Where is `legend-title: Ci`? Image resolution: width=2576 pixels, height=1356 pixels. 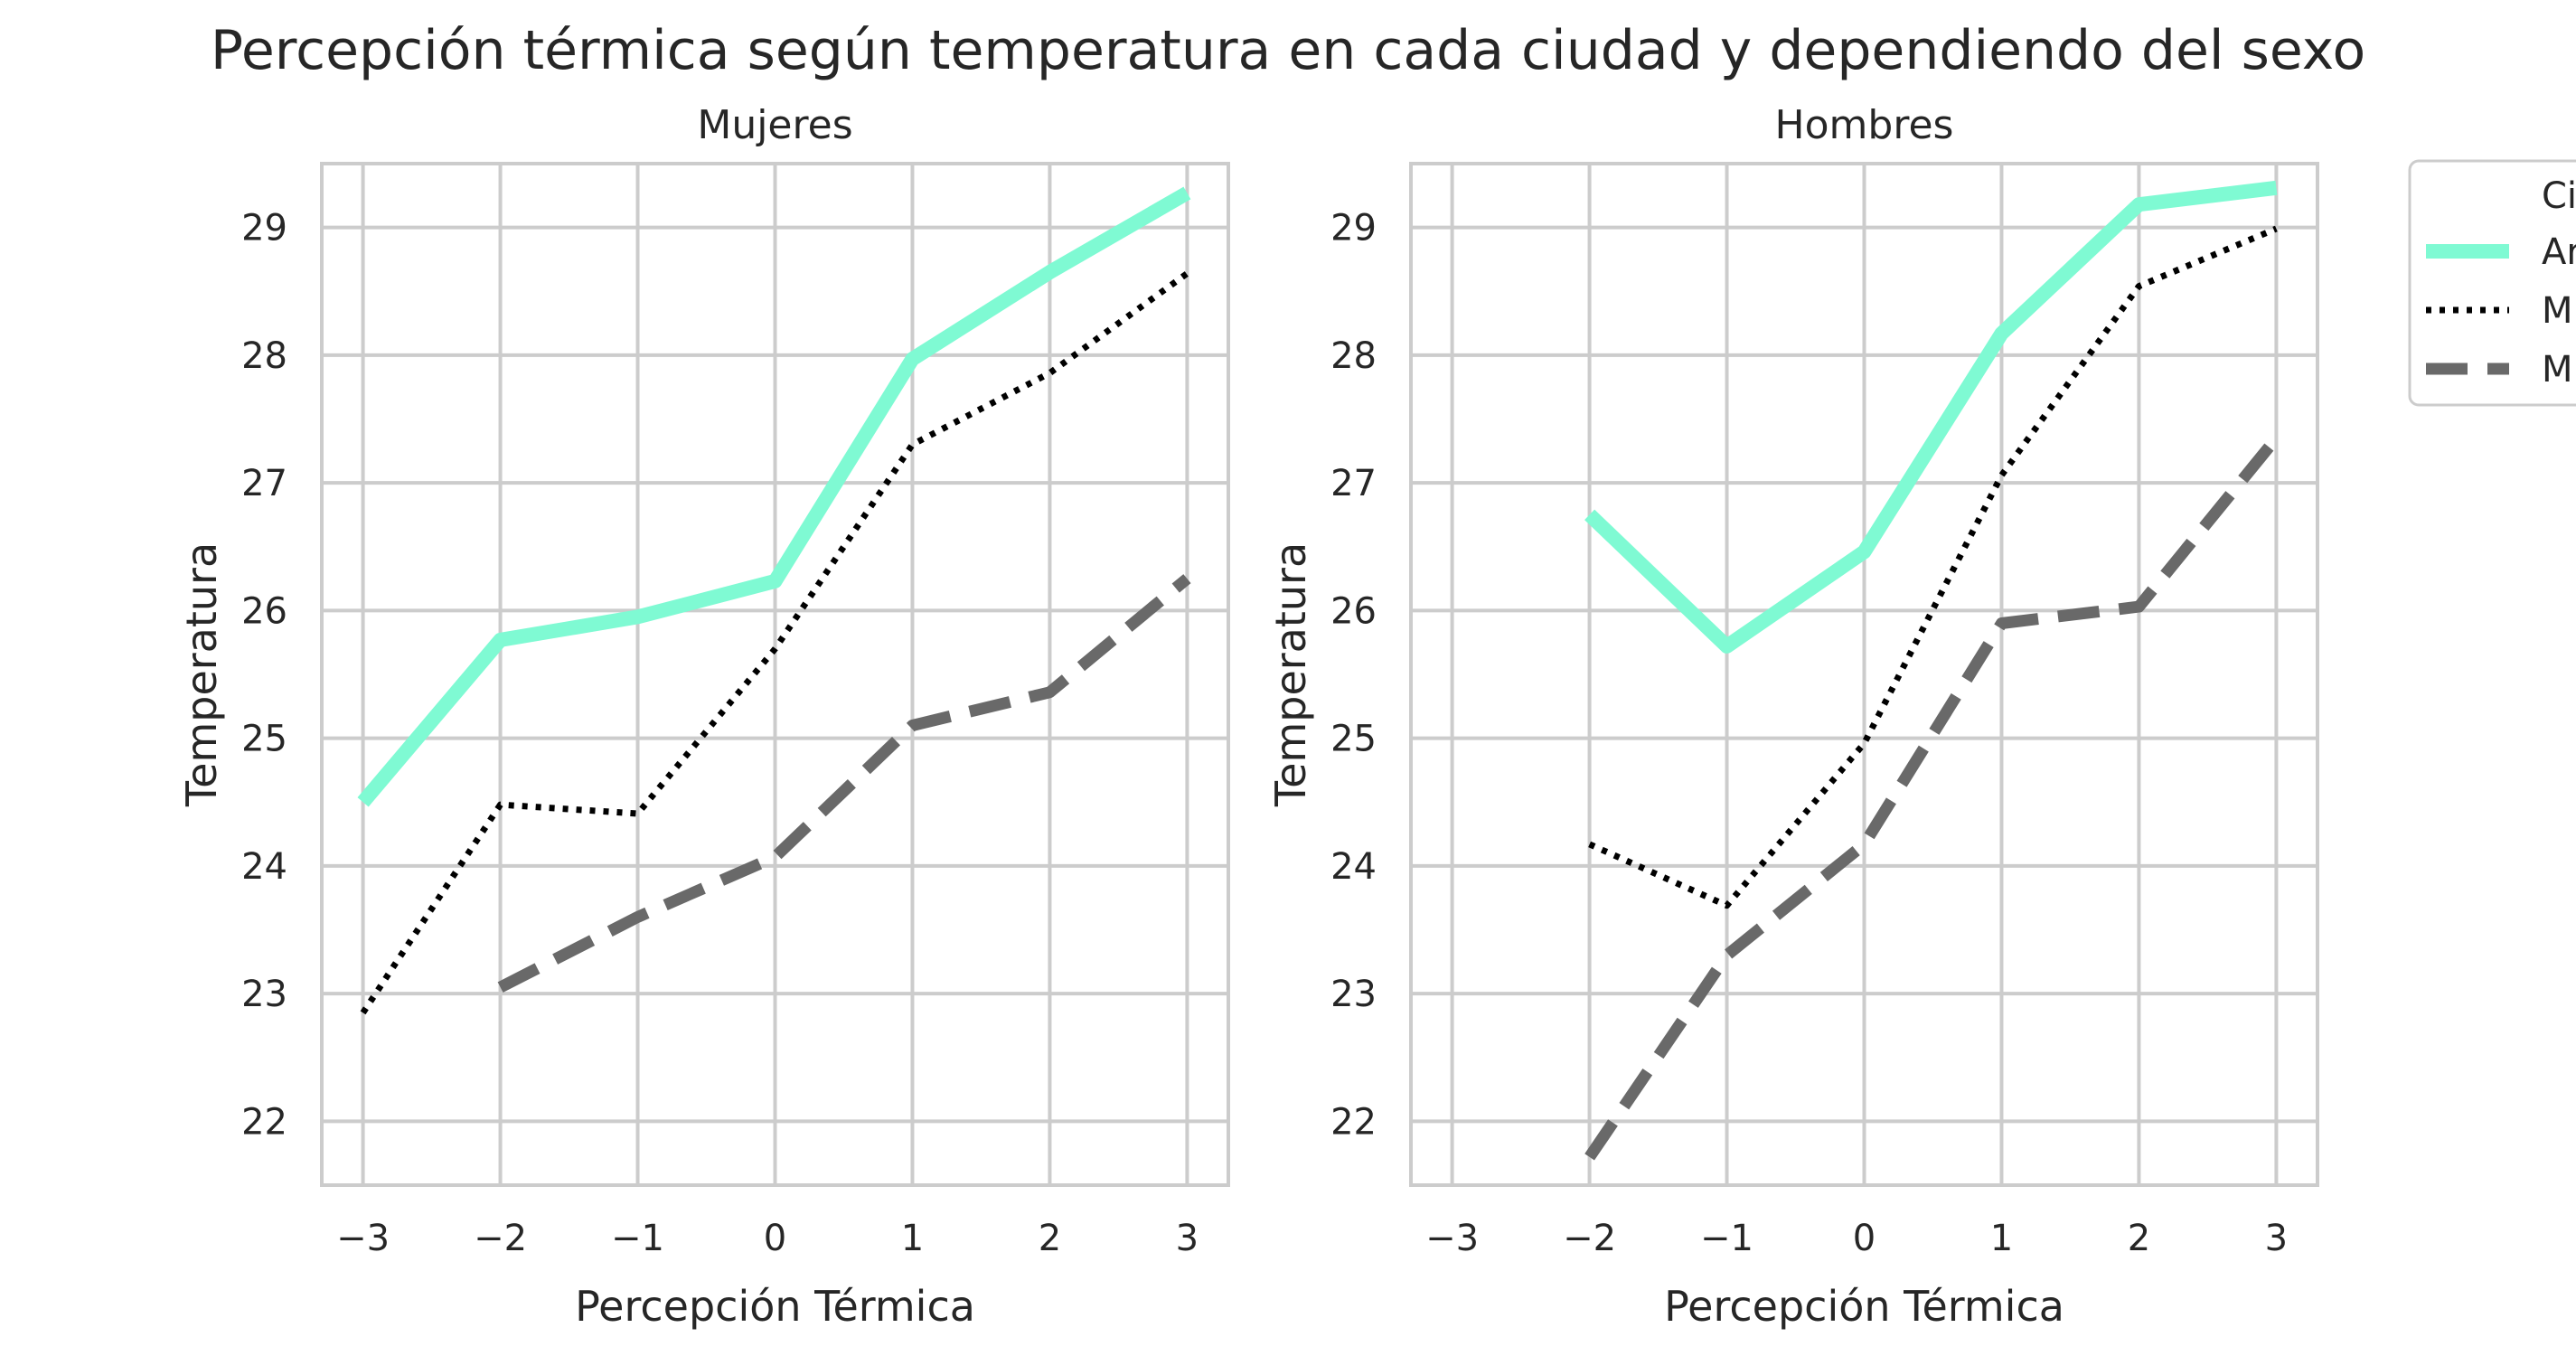 legend-title: Ci is located at coordinates (2559, 196).